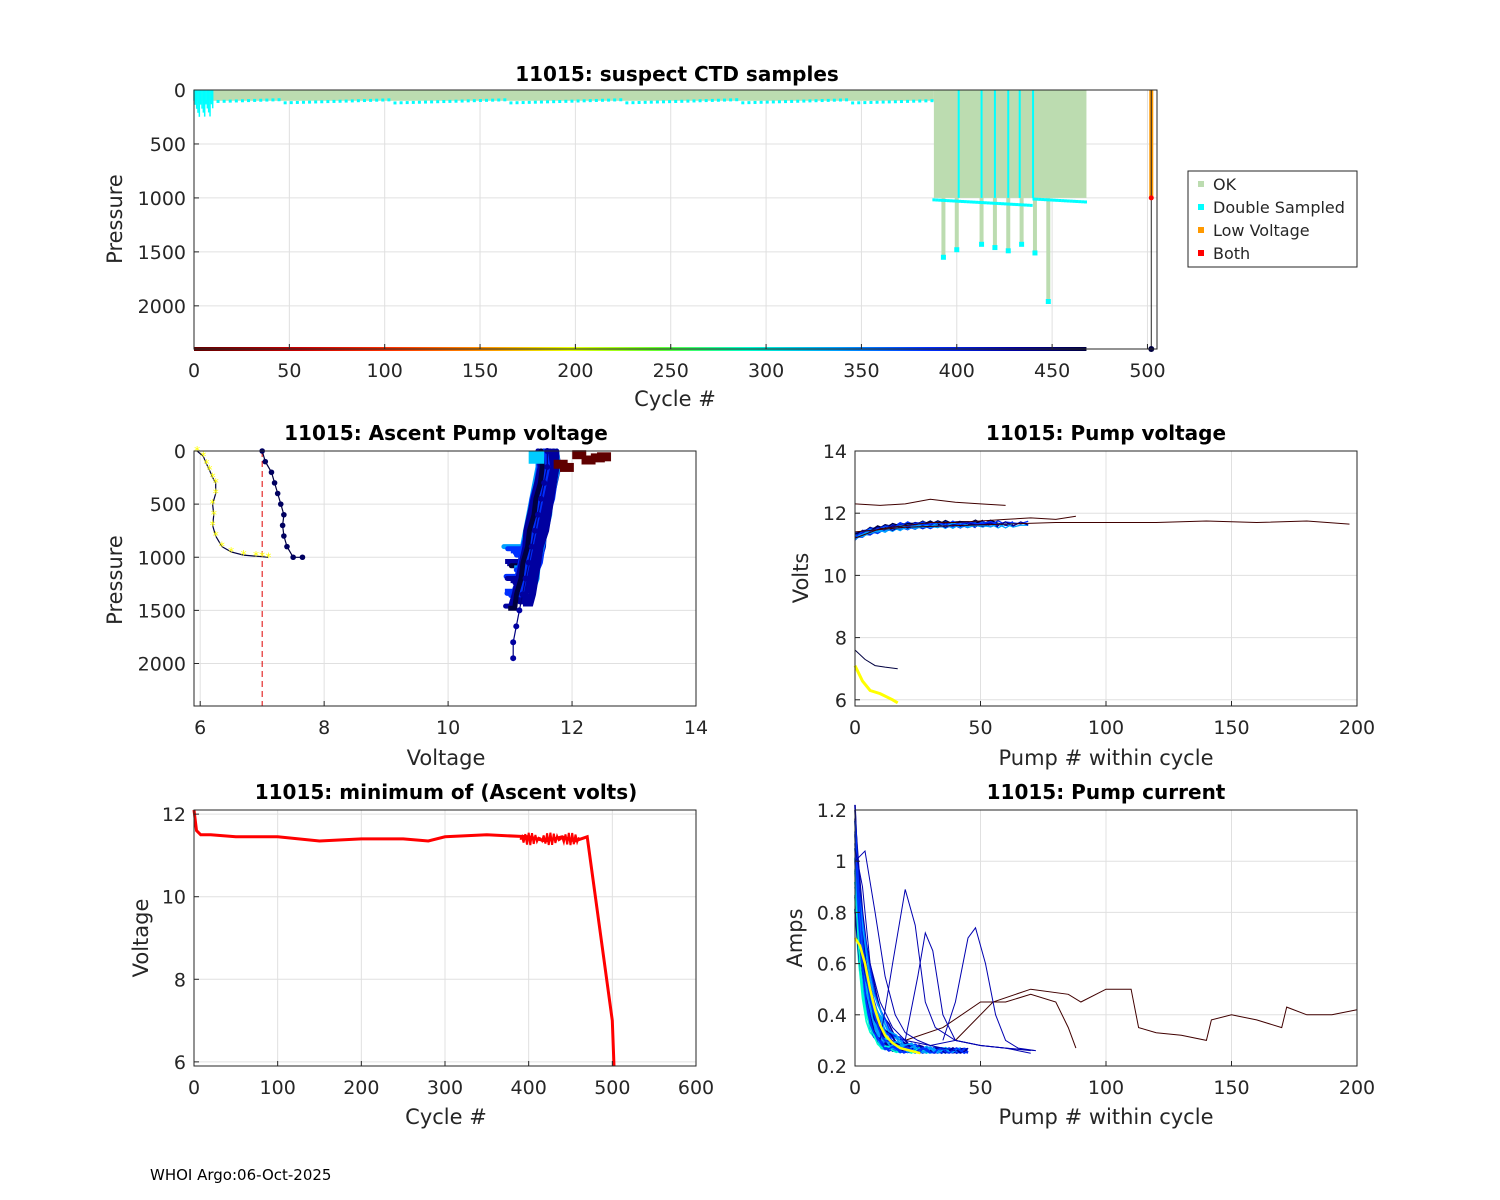  I want to click on ylabel-p5: Amps, so click(795, 937).